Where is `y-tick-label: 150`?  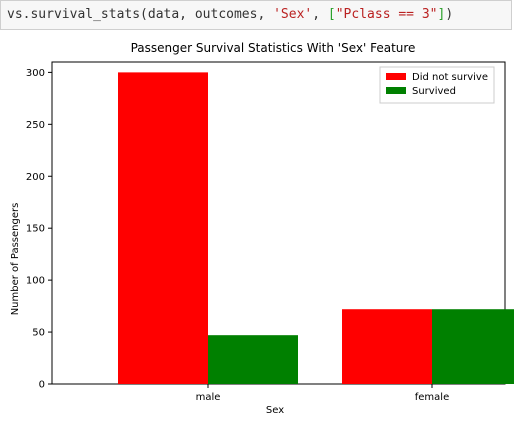 y-tick-label: 150 is located at coordinates (35, 229).